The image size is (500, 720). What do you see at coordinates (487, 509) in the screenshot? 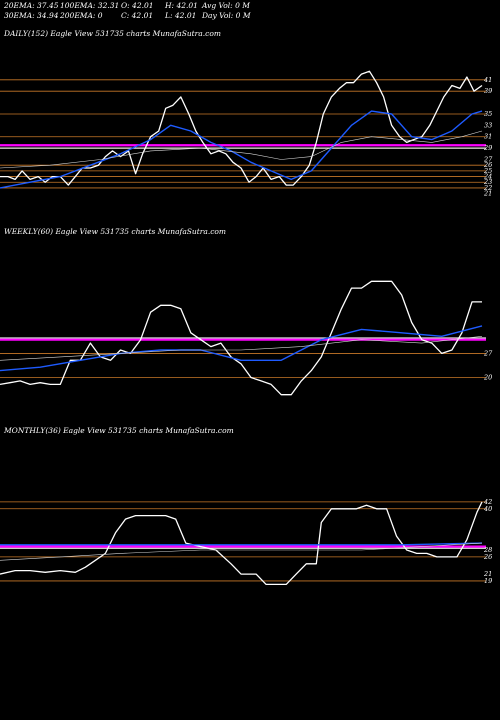
I see `monthly-tick-label: 40` at bounding box center [487, 509].